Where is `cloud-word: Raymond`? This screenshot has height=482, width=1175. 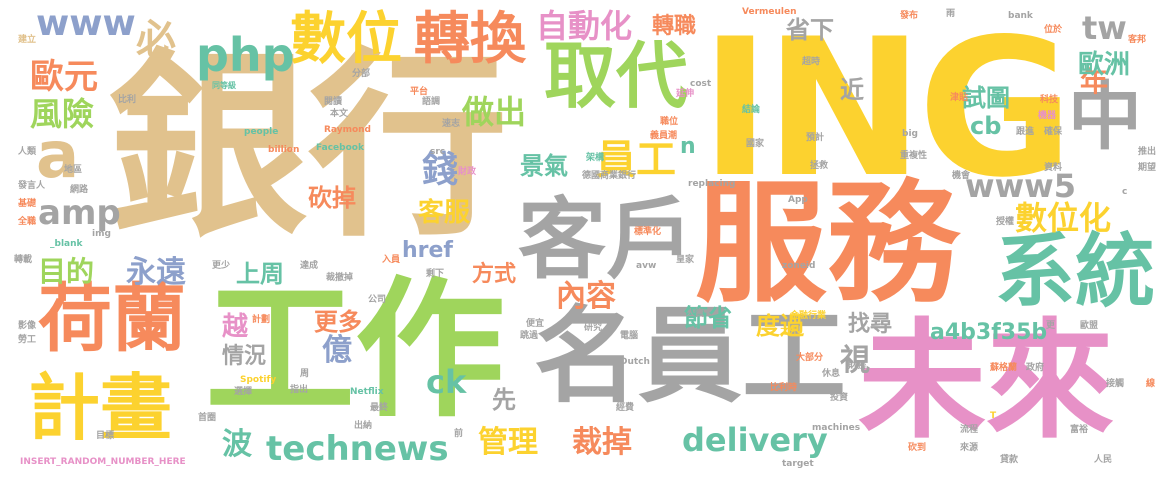
cloud-word: Raymond is located at coordinates (348, 130).